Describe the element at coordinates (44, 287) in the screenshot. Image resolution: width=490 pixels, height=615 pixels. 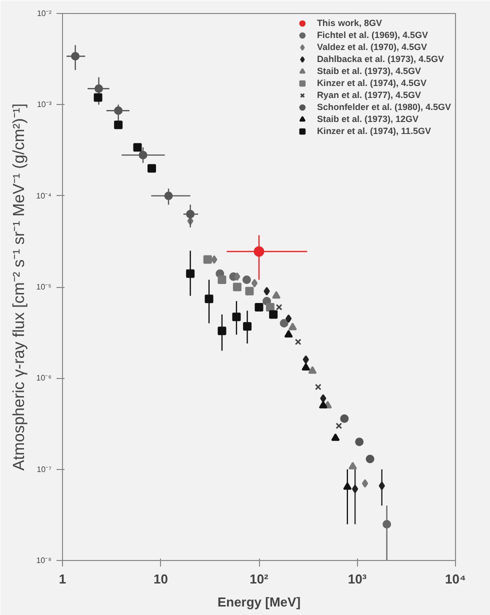
I see `y-tick-label: 10⁻⁵` at that location.